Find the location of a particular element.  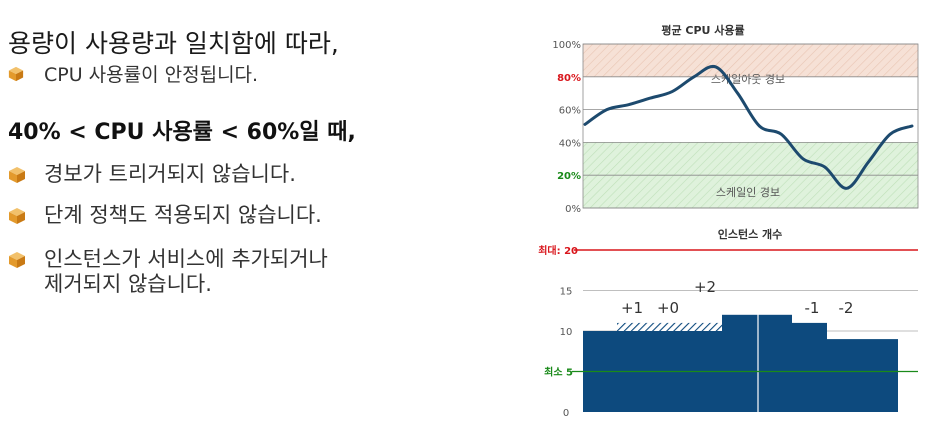

intro-line-2-text: CPU 사용률이 안정됩니다. is located at coordinates (151, 75).